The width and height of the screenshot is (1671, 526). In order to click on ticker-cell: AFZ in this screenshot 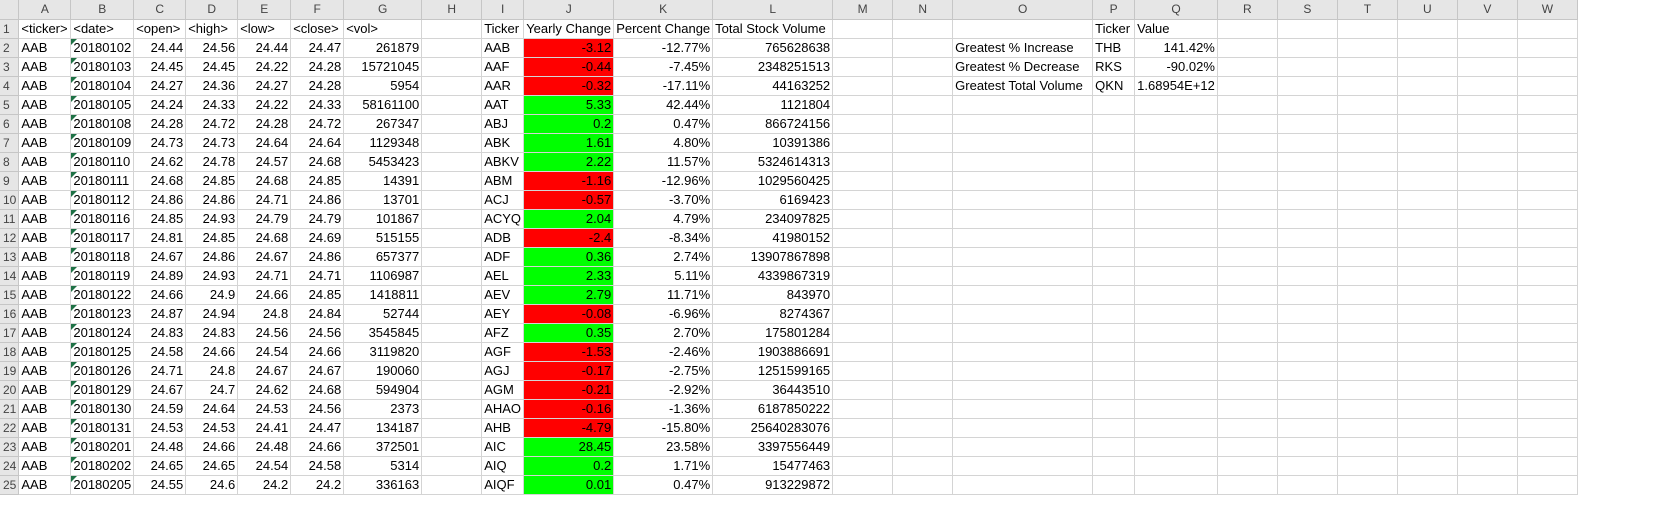, I will do `click(503, 333)`.